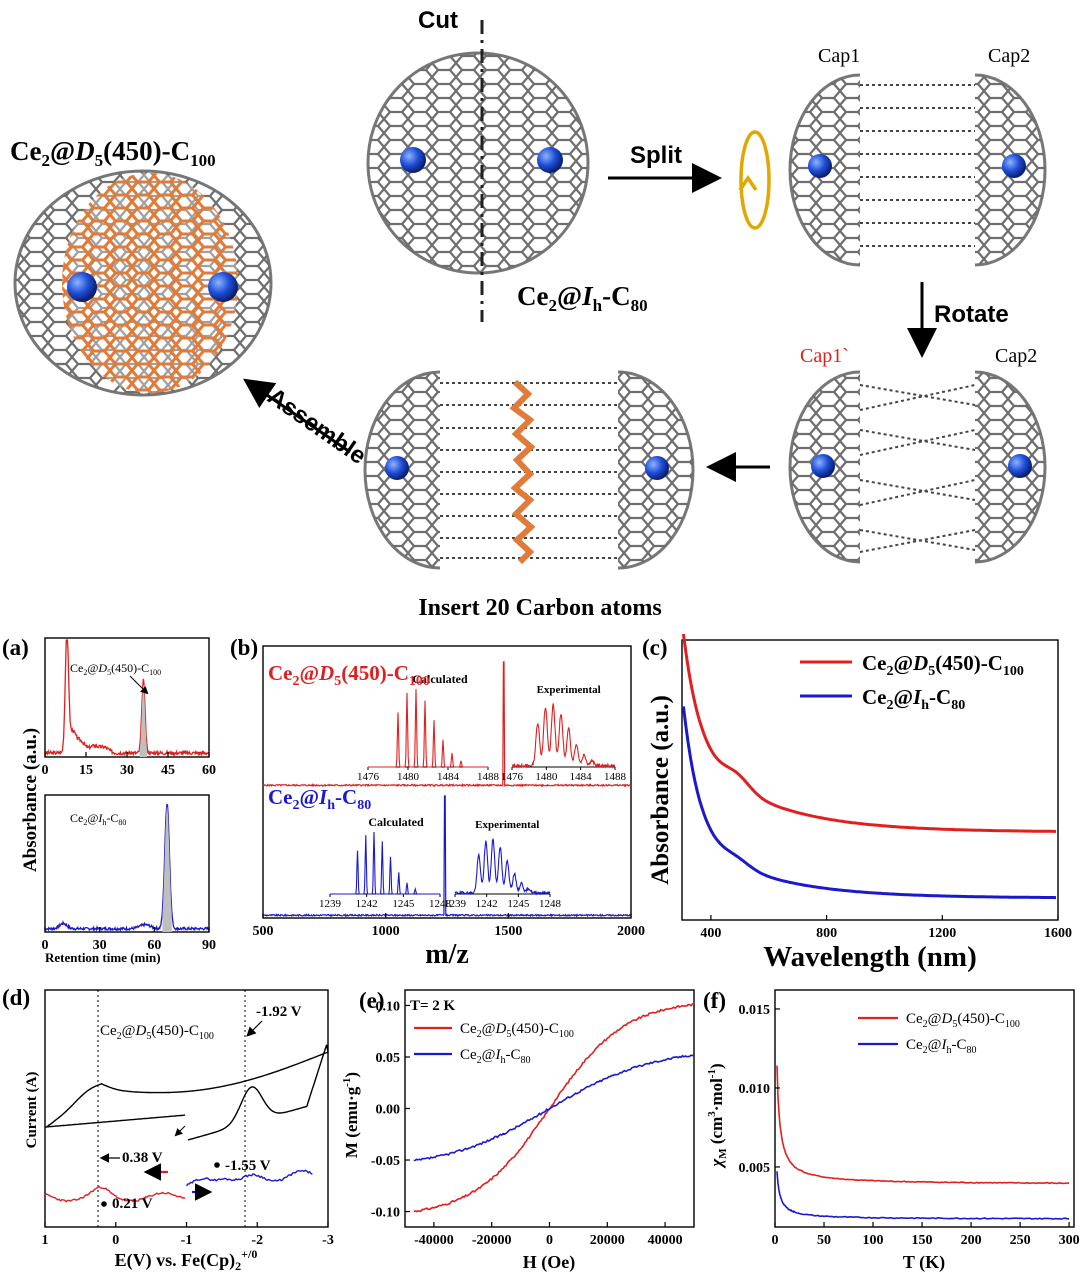 This screenshot has height=1283, width=1080. I want to click on panel-d-ticks: 1 0 -1 -2 -3, so click(188, 1235).